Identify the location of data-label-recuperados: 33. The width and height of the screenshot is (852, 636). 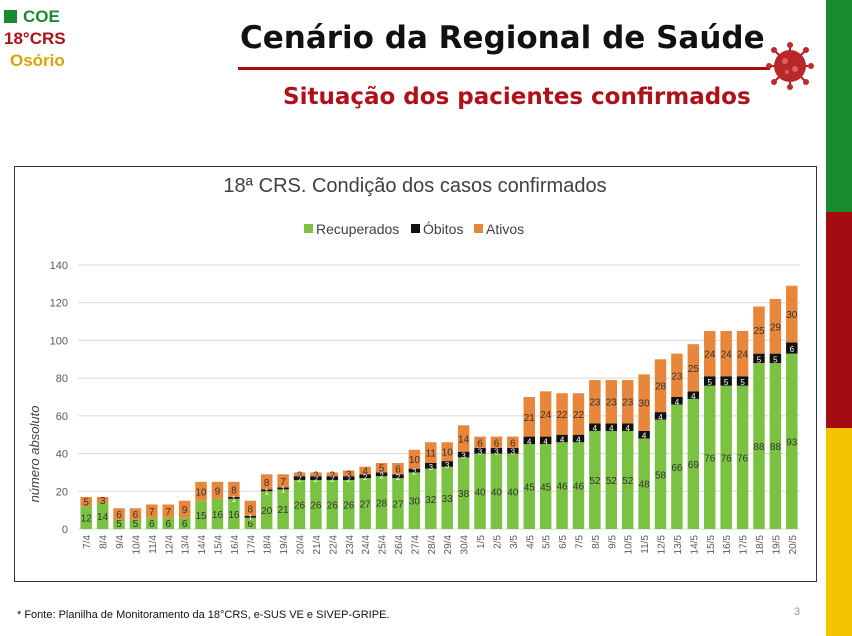
(448, 499).